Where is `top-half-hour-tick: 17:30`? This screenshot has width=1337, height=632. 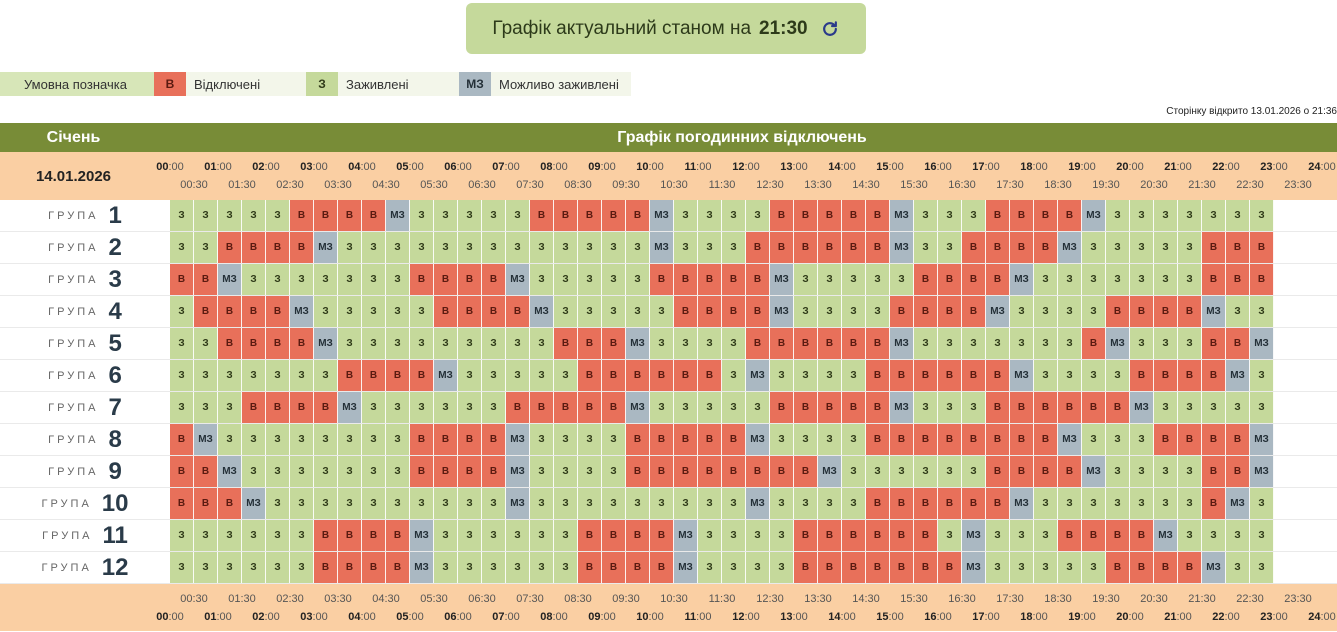
top-half-hour-tick: 17:30 is located at coordinates (1010, 185).